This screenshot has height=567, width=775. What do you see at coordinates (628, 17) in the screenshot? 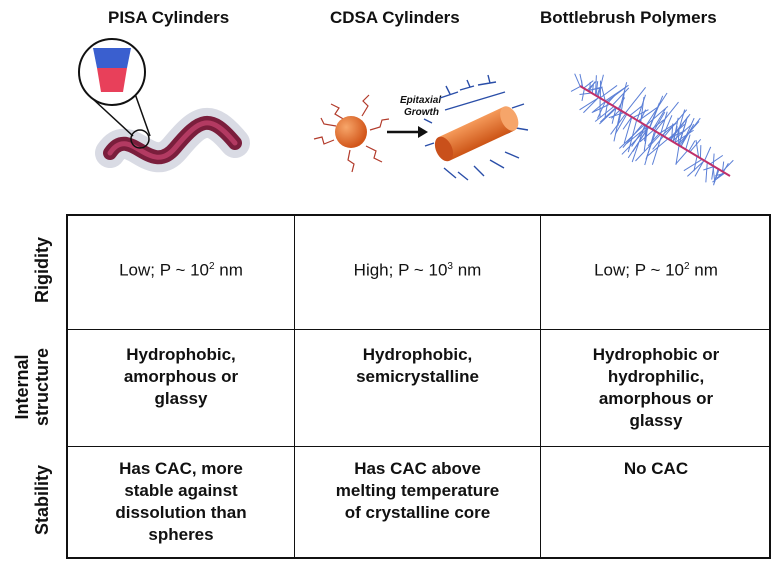
I see `column-title-bottlebrush: Bottlebrush Polymers` at bounding box center [628, 17].